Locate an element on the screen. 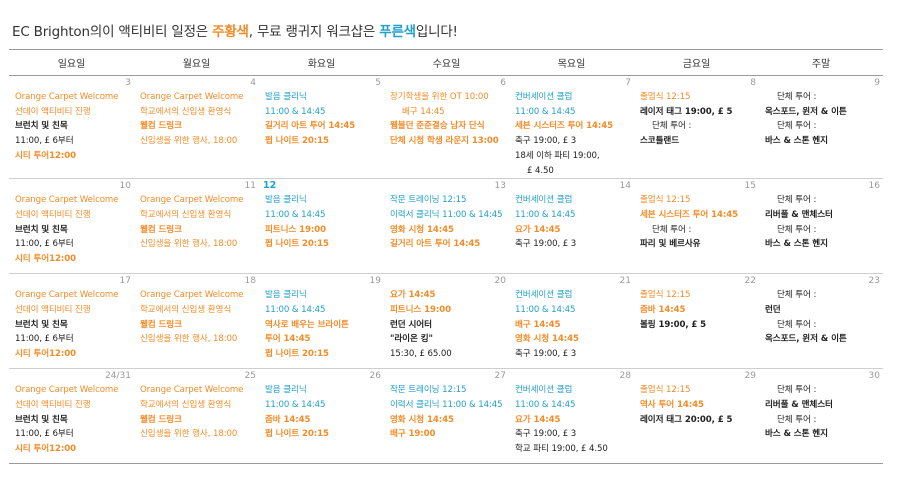 The width and height of the screenshot is (908, 483). calendar-event: 투어 14:45 is located at coordinates (288, 339).